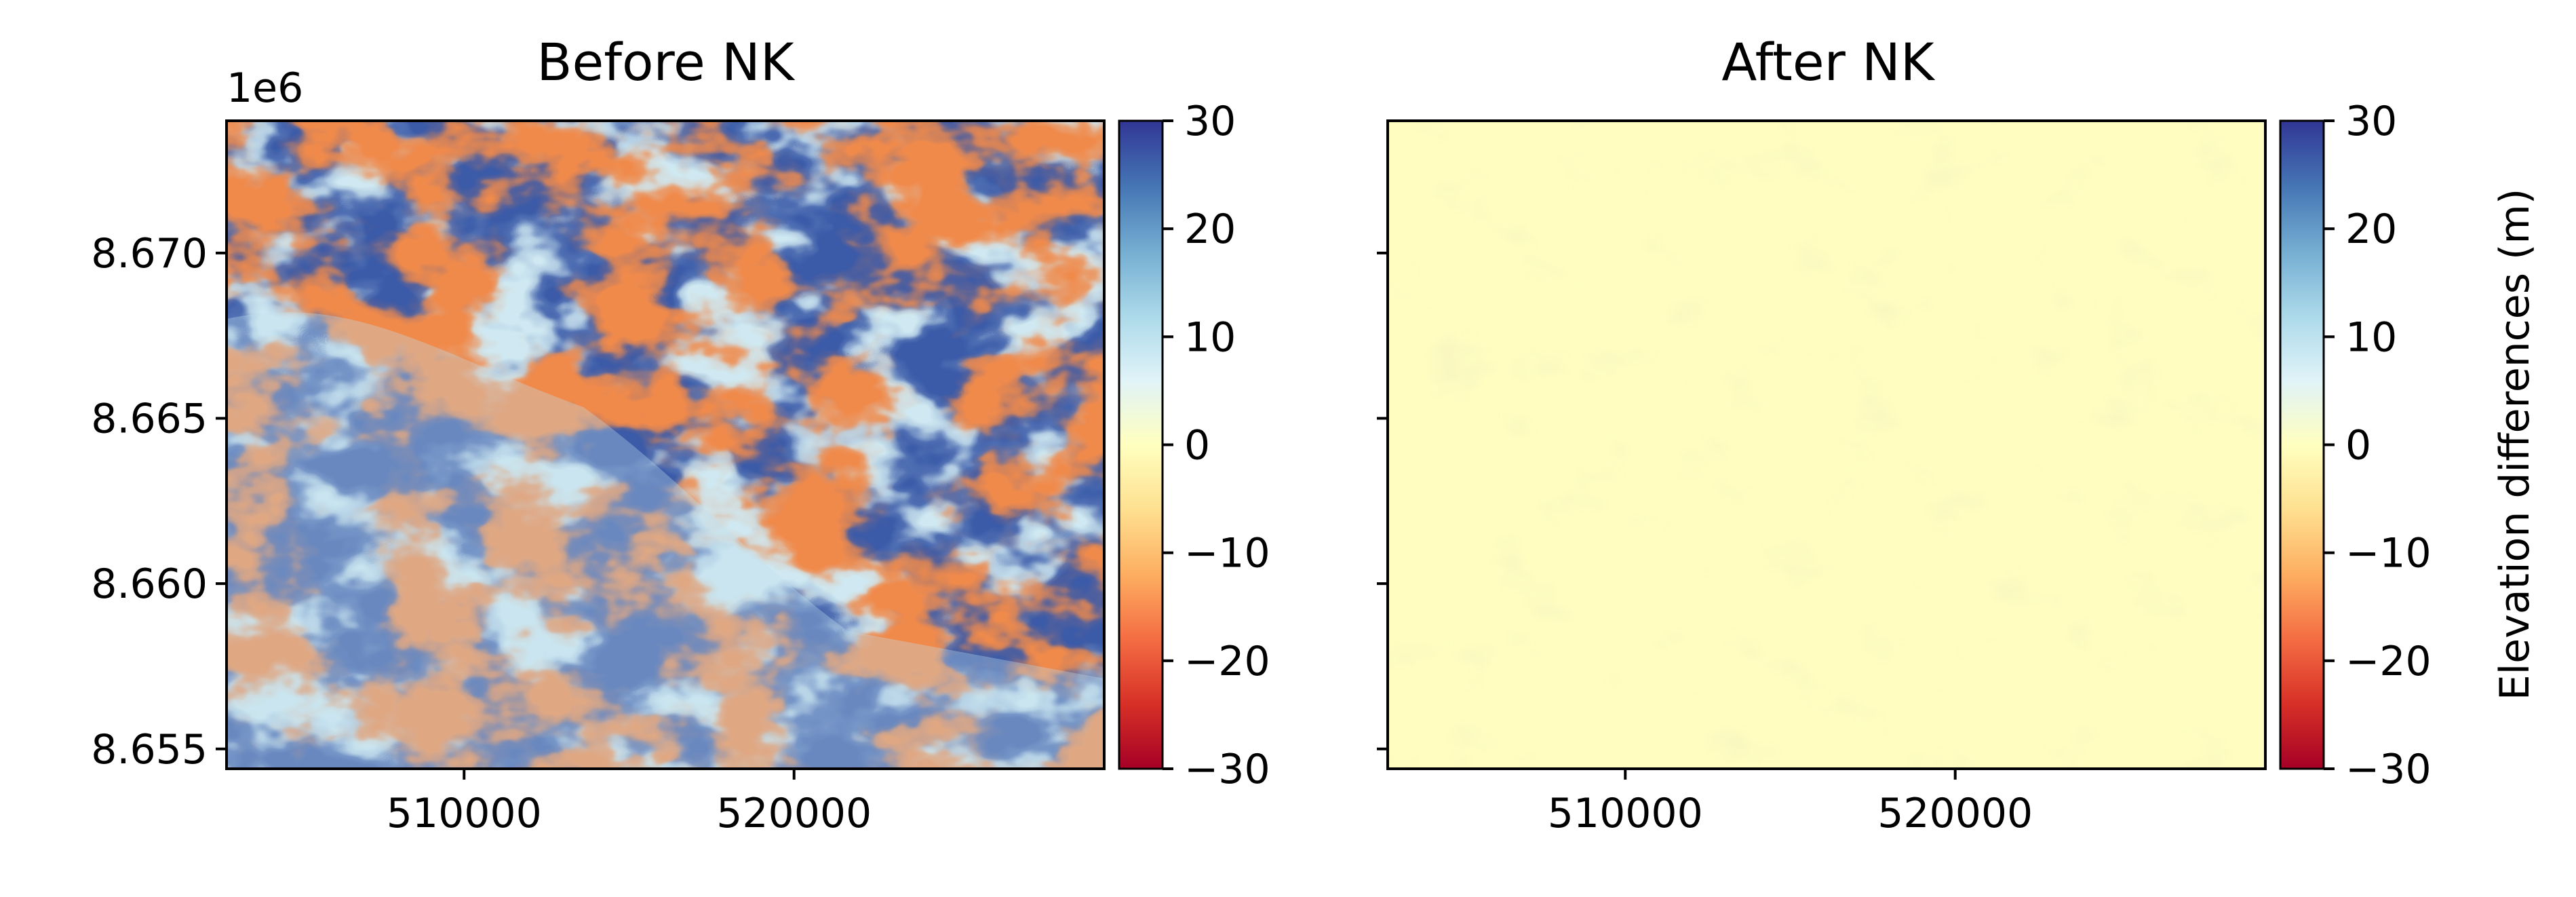  Describe the element at coordinates (665, 62) in the screenshot. I see `title-before: Before NK` at that location.